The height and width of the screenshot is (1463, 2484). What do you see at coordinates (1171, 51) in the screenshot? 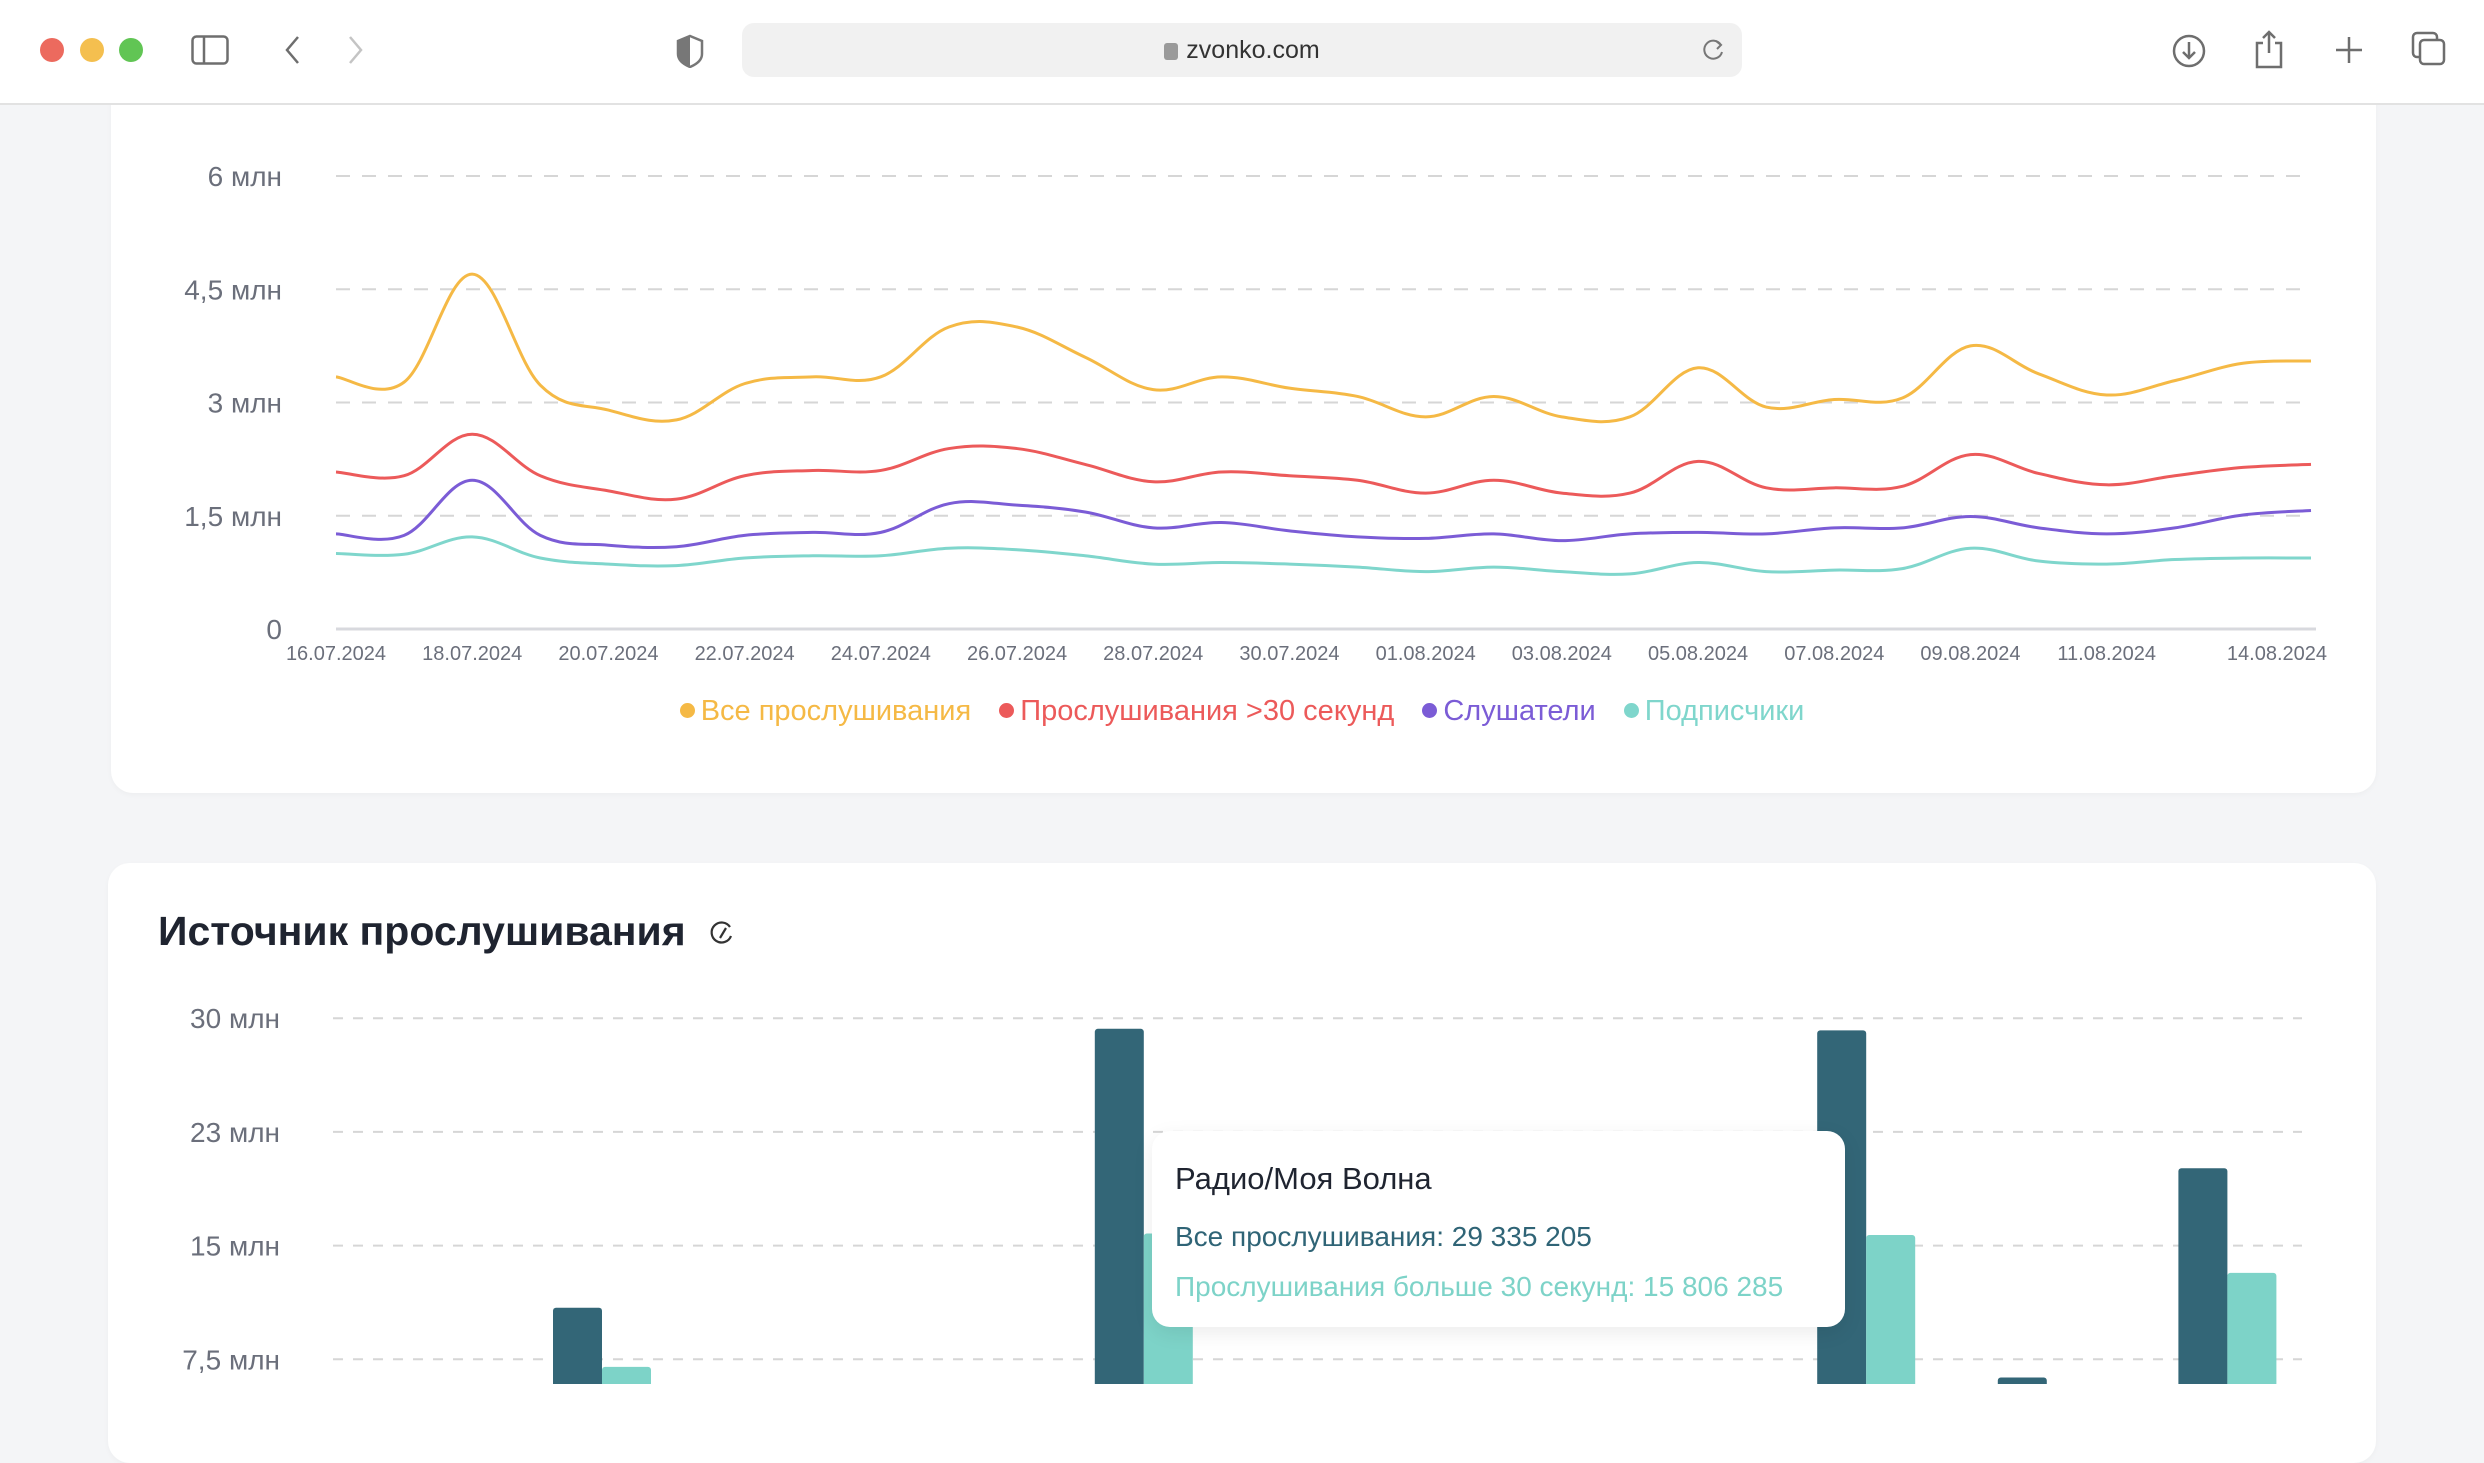
I see `lock-icon` at bounding box center [1171, 51].